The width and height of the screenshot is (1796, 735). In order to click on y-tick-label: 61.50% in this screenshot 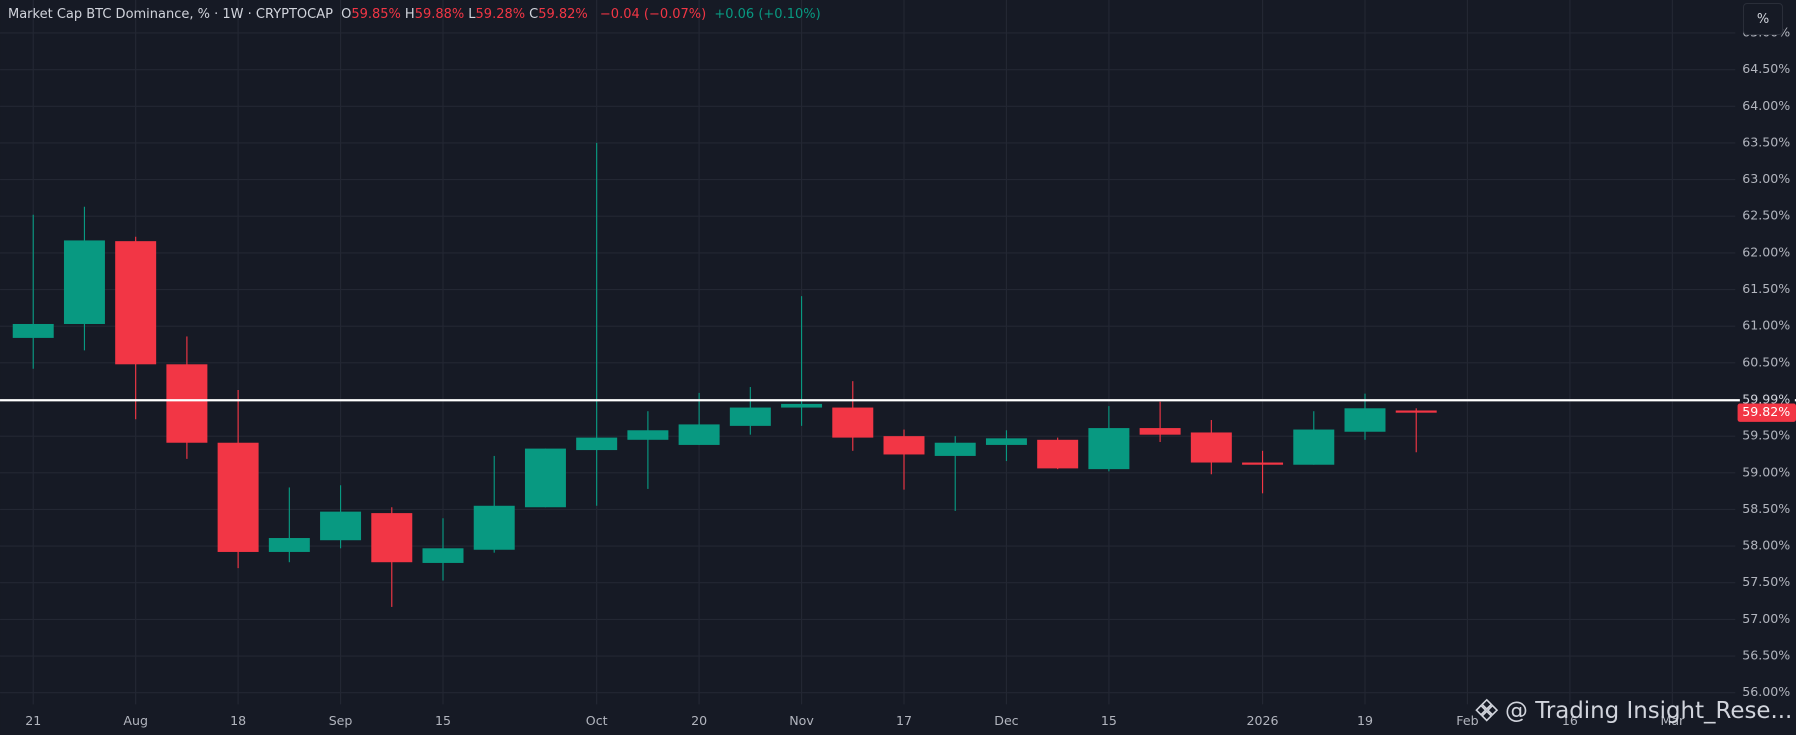, I will do `click(1766, 288)`.